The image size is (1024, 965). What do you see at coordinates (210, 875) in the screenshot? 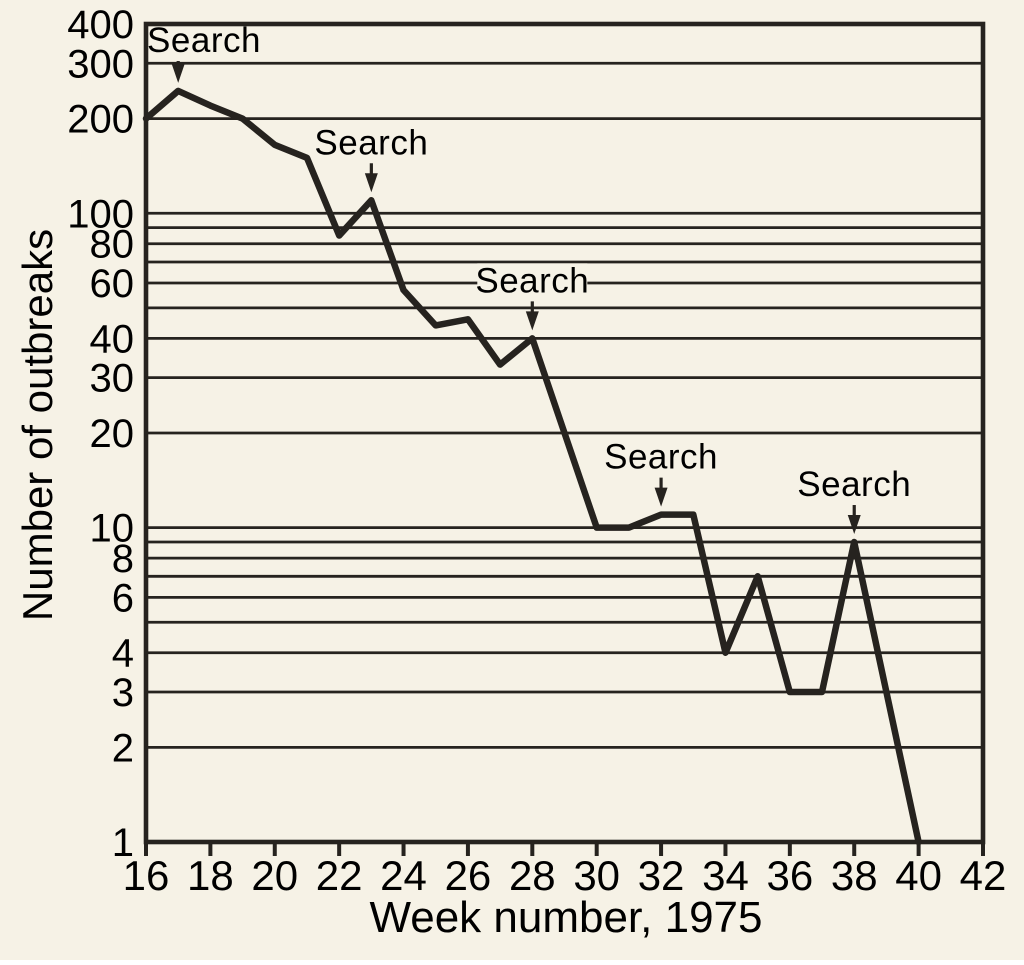
I see `x-tick-label: 18` at bounding box center [210, 875].